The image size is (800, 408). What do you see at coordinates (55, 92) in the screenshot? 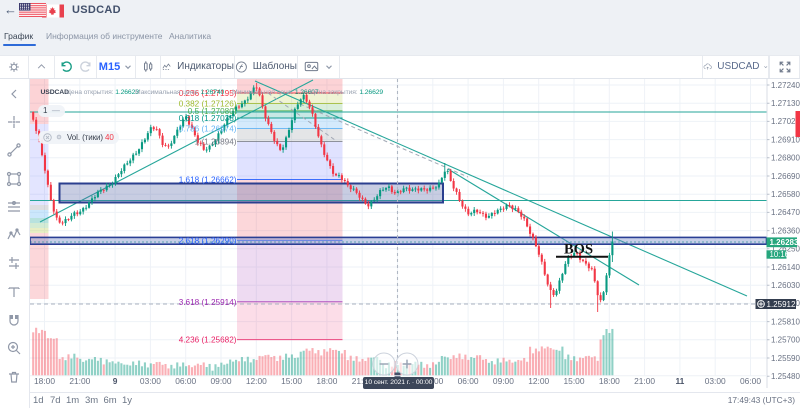
I see `svg-text: USDCAD` at bounding box center [55, 92].